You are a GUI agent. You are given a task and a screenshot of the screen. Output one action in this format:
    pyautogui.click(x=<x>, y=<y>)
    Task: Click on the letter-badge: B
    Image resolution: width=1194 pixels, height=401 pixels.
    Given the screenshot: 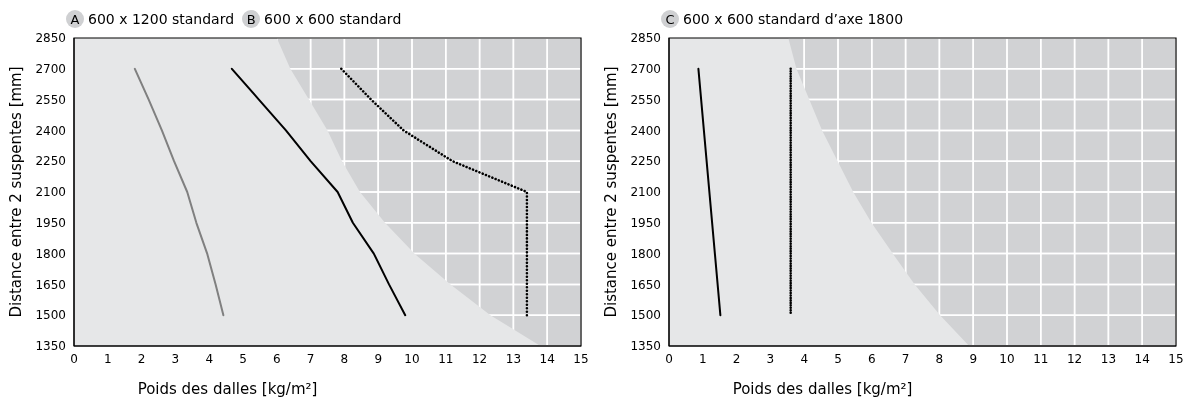 What is the action you would take?
    pyautogui.click(x=251, y=19)
    